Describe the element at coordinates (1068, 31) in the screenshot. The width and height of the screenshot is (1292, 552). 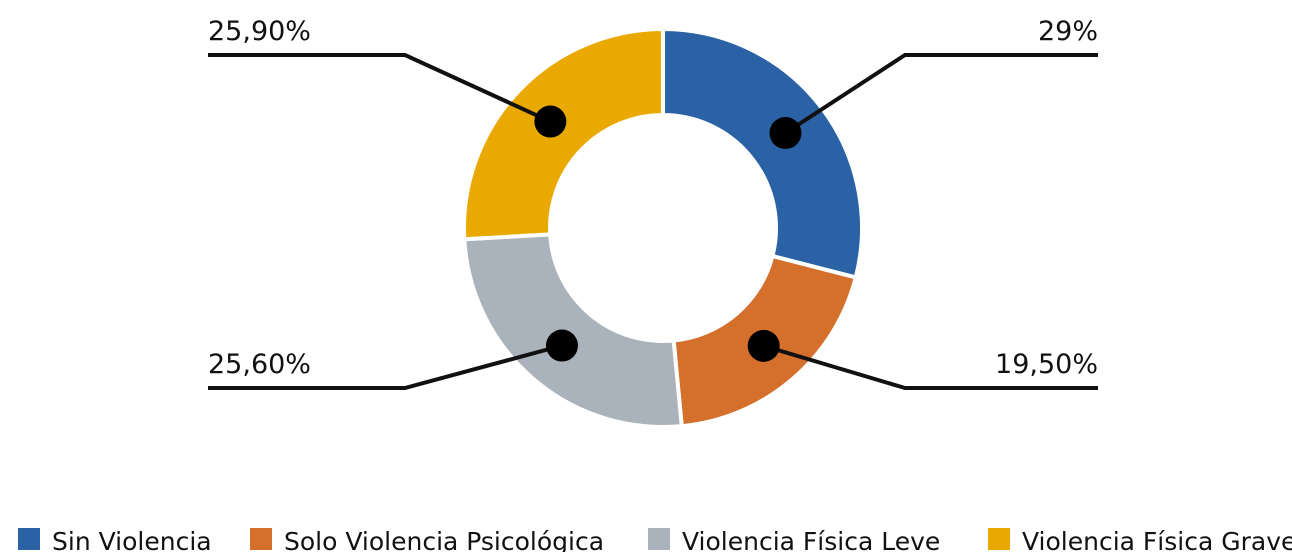
I see `value-label: 29%` at that location.